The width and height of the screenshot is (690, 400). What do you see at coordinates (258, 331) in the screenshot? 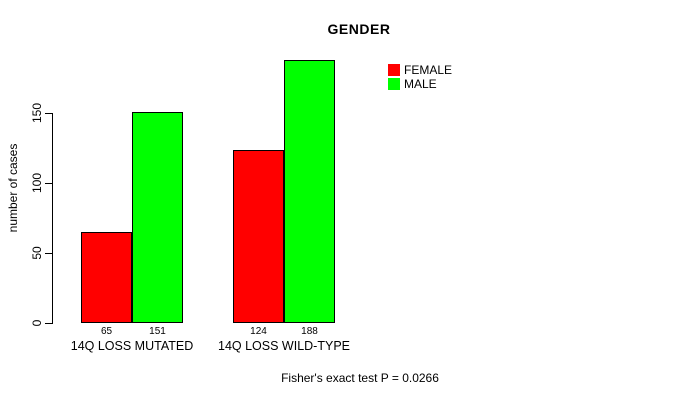
I see `bar-value-label: 124` at bounding box center [258, 331].